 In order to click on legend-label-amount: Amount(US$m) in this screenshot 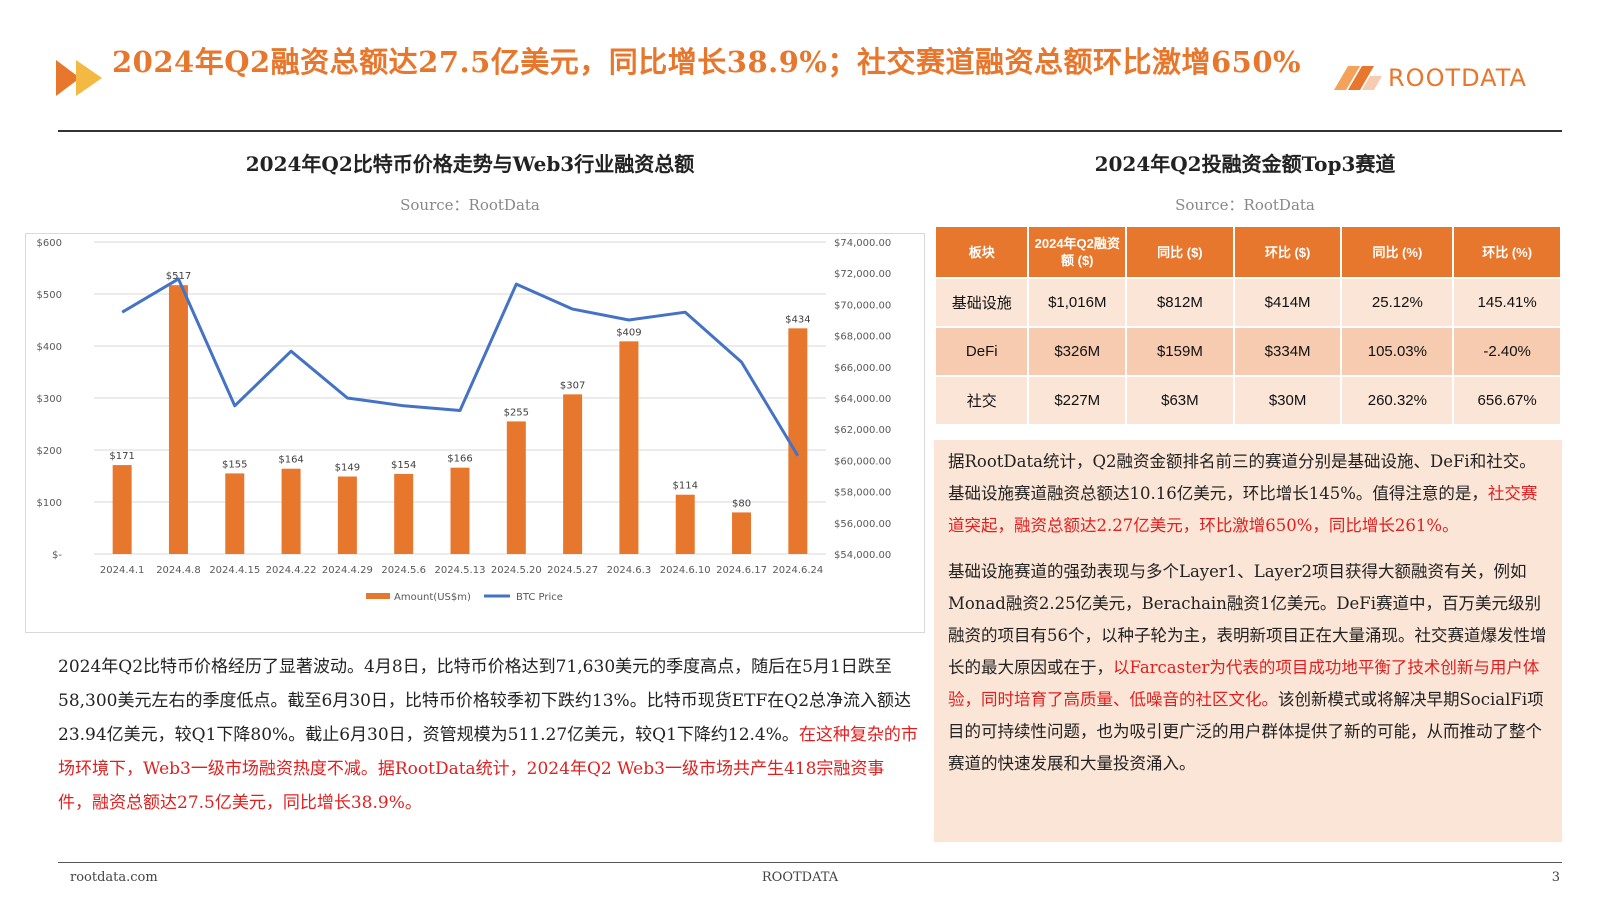, I will do `click(432, 597)`.